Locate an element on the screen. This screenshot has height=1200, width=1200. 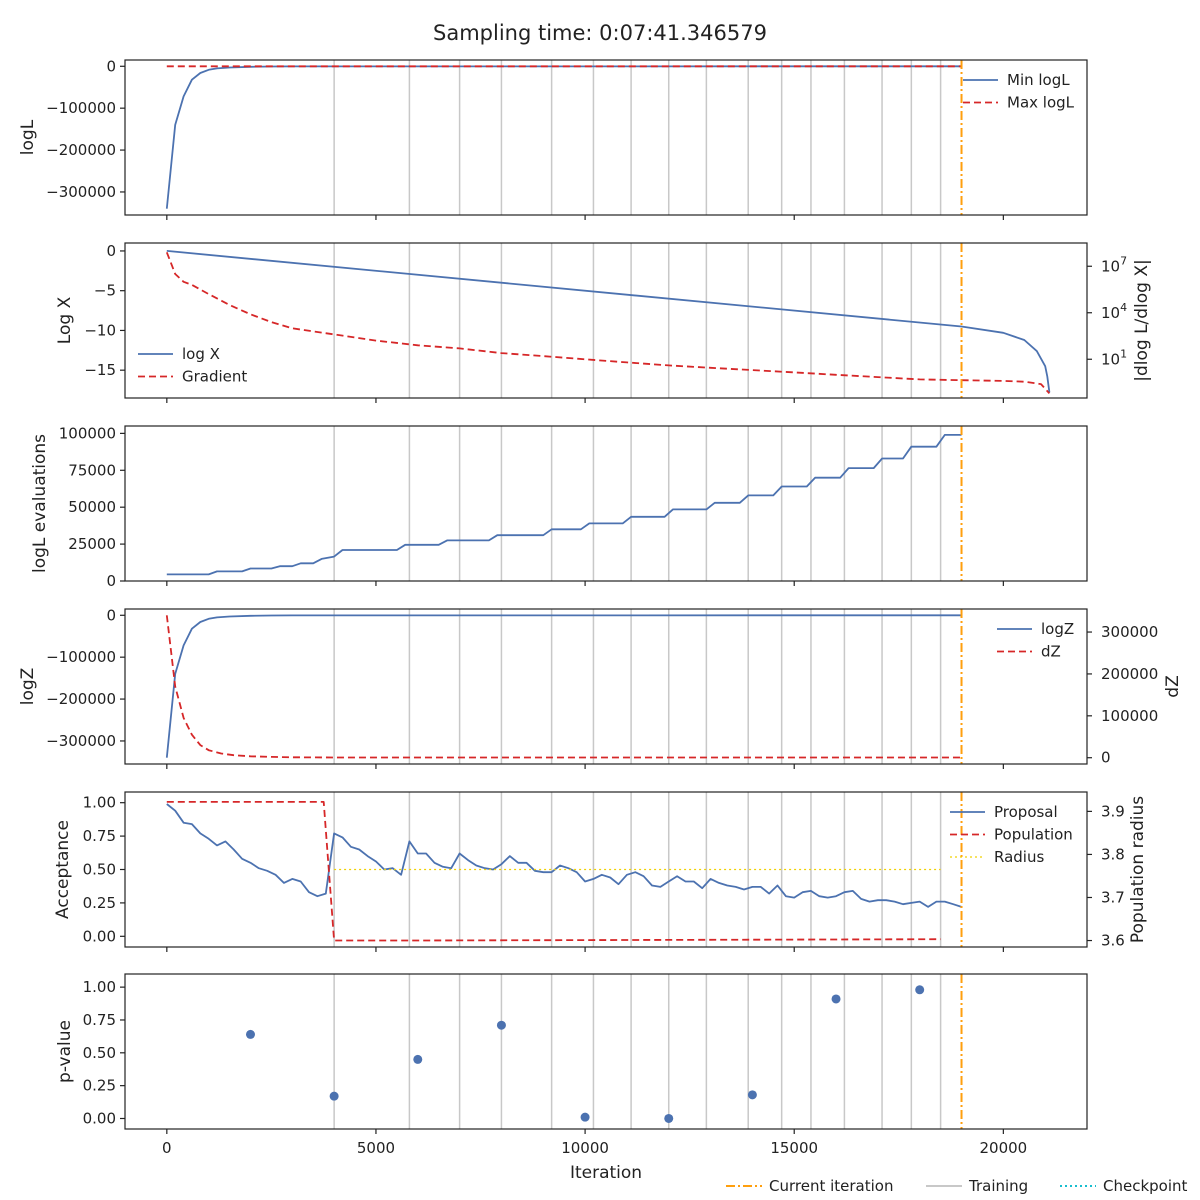
series-line-min-logl is located at coordinates (563, 137).